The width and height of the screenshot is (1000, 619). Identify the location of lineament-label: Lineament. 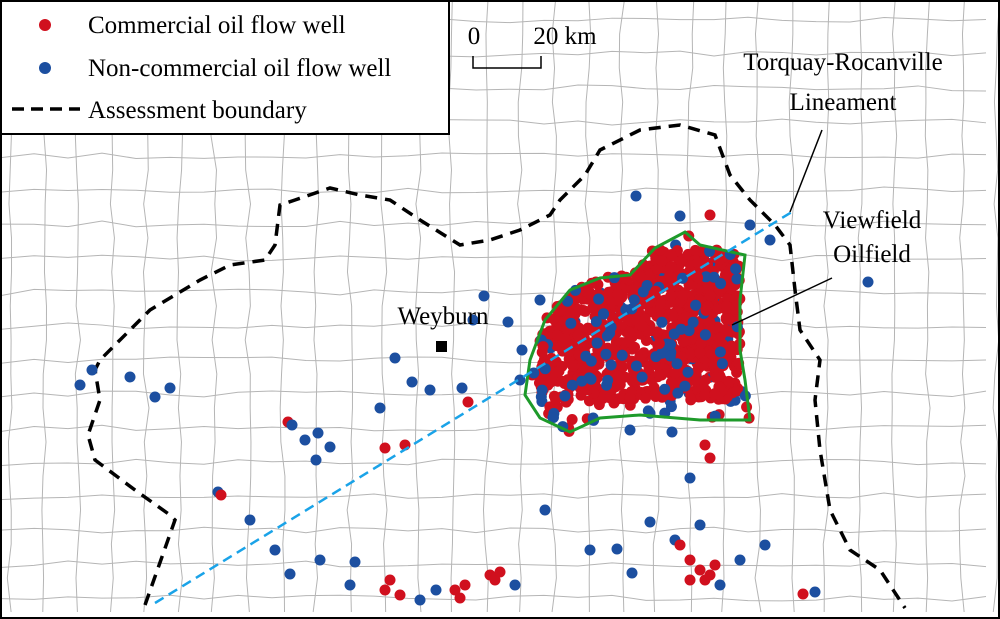
(843, 102).